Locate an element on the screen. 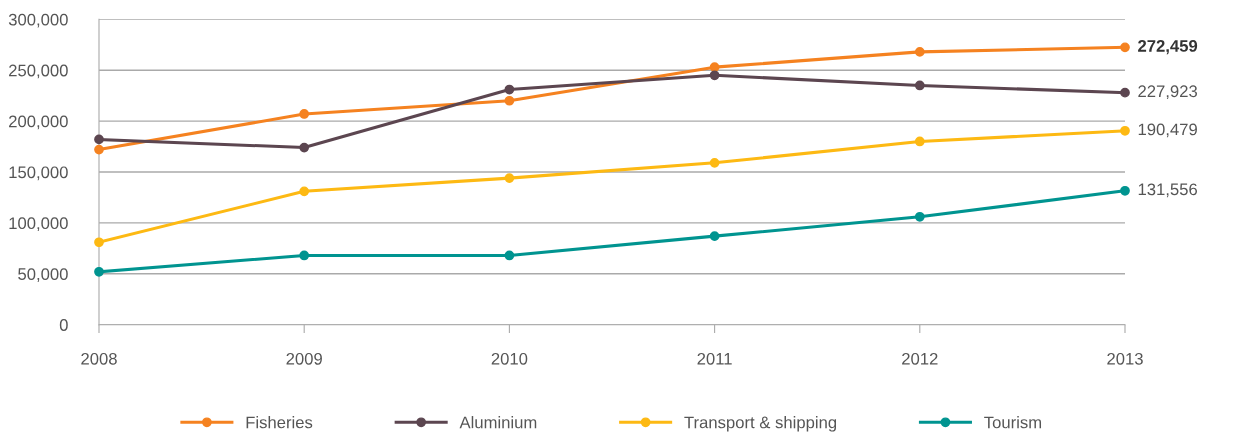 The height and width of the screenshot is (441, 1236). y-tick-label: 300,000 is located at coordinates (38, 20).